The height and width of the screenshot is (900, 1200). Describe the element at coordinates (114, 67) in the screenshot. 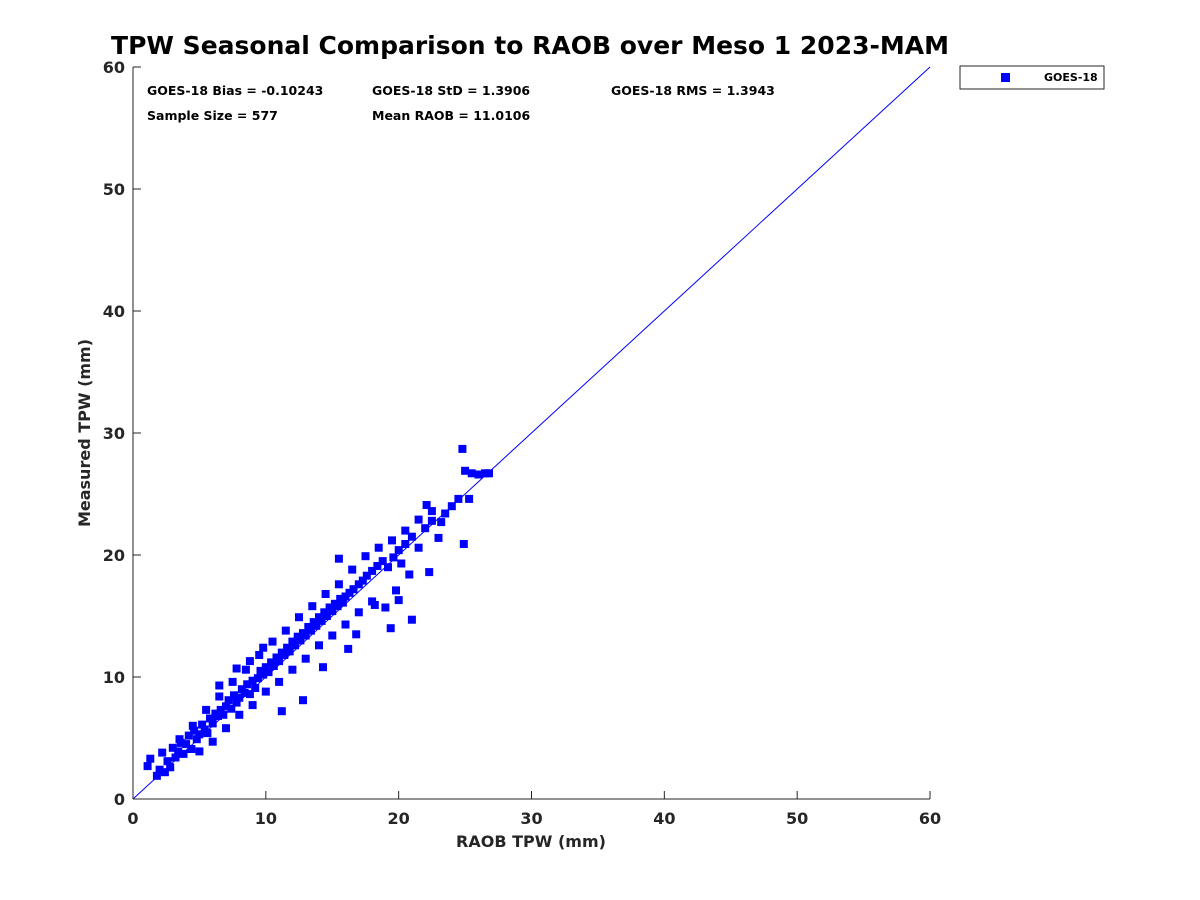

I see `y-tick-label: 60` at that location.